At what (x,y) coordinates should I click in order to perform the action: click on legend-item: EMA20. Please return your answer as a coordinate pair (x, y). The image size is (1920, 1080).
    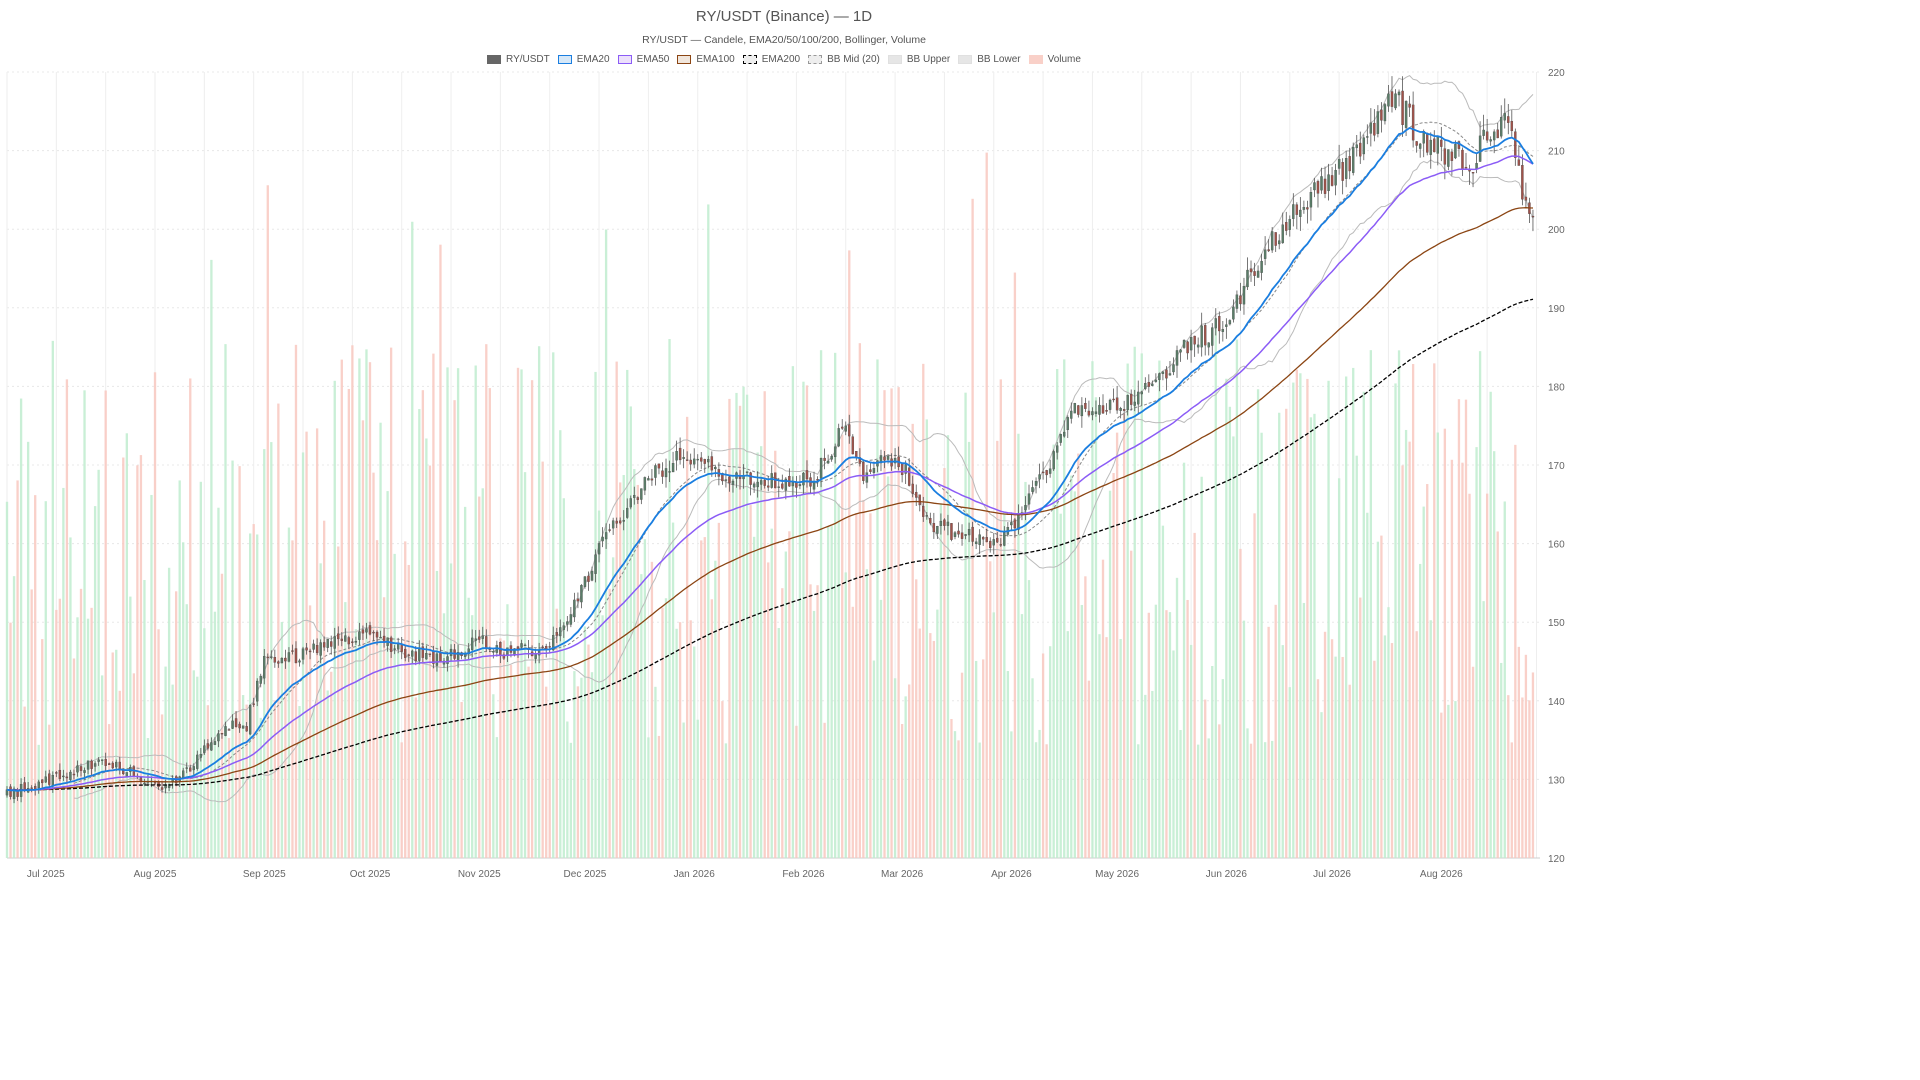
    Looking at the image, I should click on (583, 59).